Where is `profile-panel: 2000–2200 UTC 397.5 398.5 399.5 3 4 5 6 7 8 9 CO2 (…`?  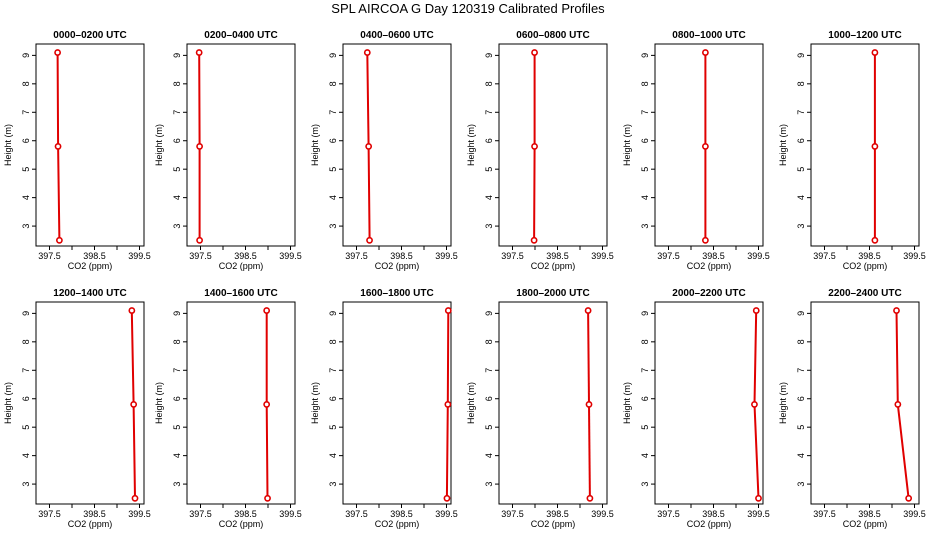
profile-panel: 2000–2200 UTC 397.5 398.5 399.5 3 4 5 6 7 8 9 CO2 (… is located at coordinates (696, 408).